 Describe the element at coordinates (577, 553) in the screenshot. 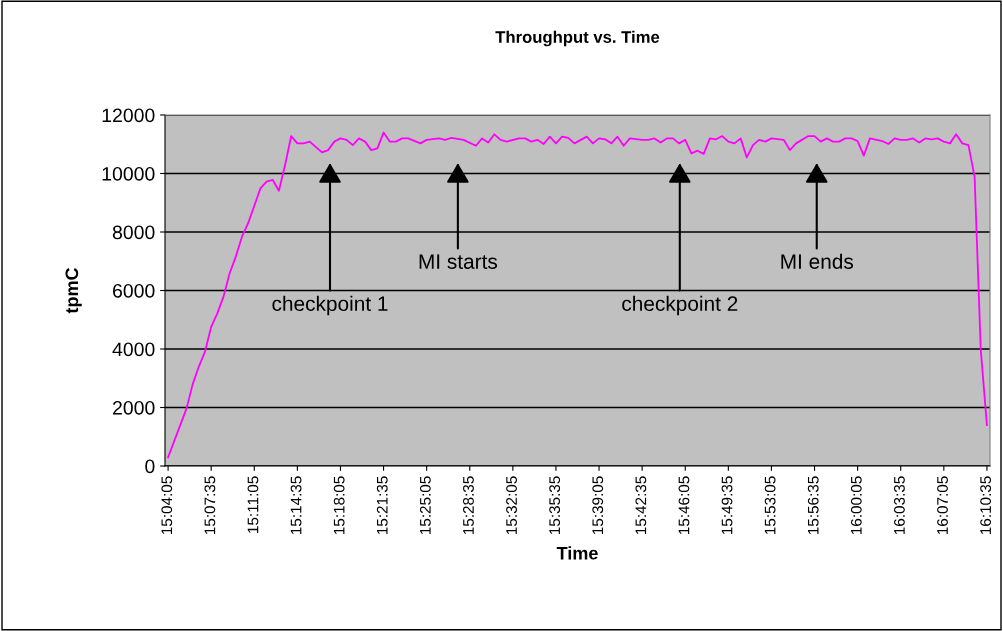

I see `x-axis-title: Time` at that location.